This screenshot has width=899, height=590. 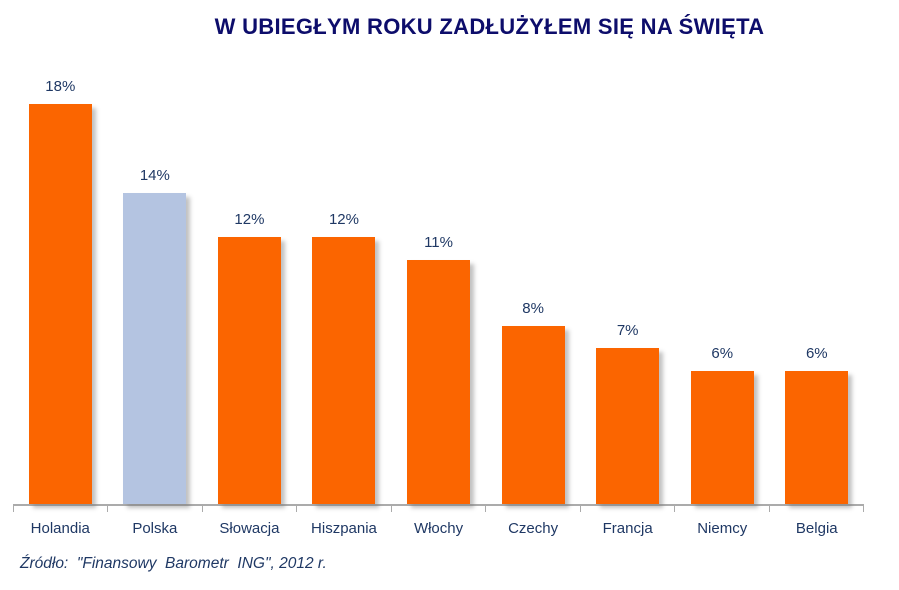 I want to click on bar-value-label: 7%, so click(x=627, y=330).